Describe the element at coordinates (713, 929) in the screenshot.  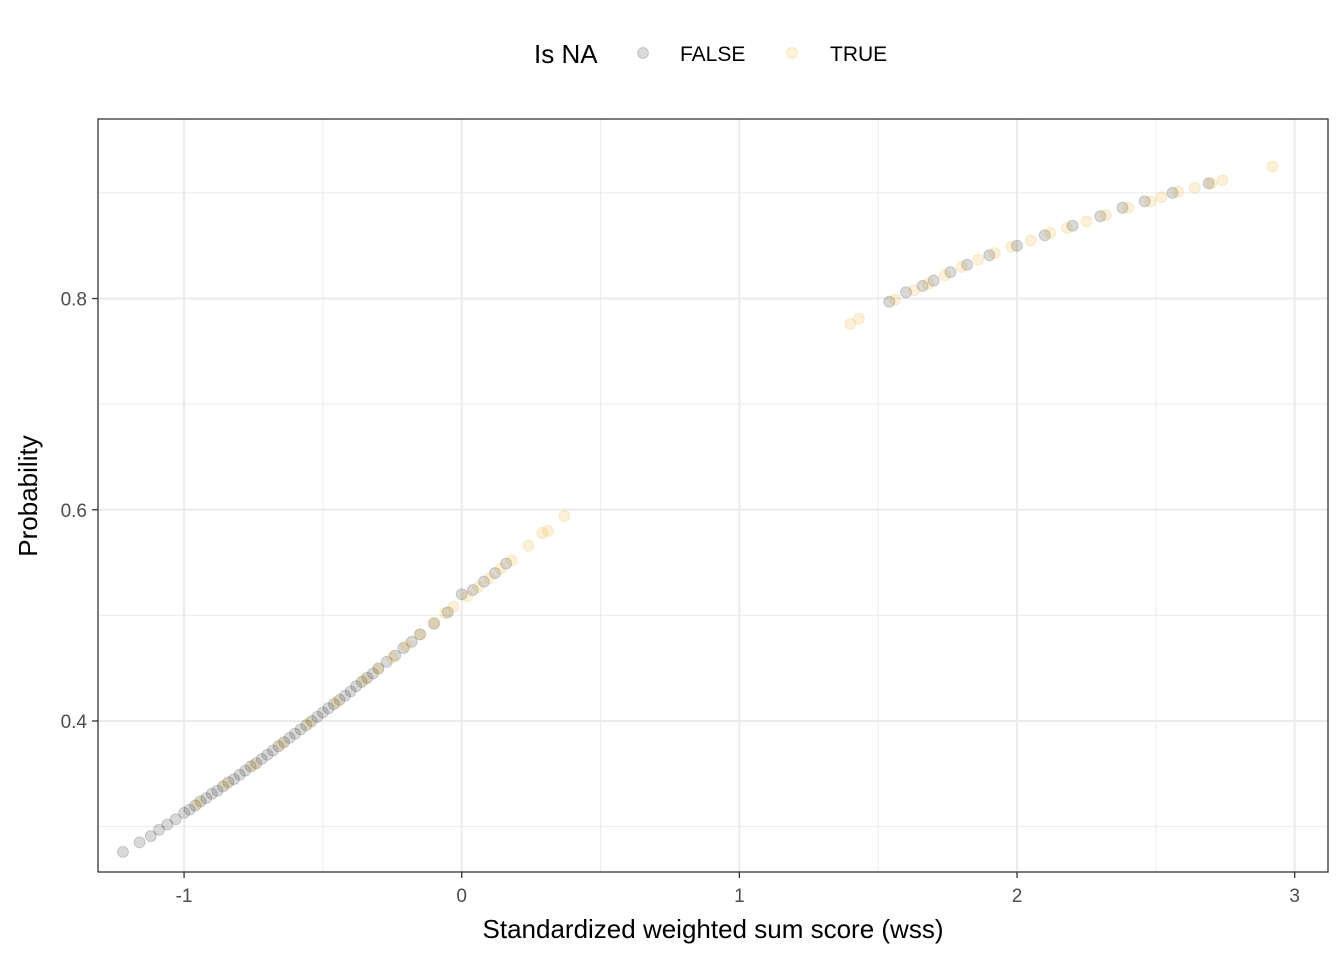
I see `x-axis-title: Standardized weighted sum score (wss)` at that location.